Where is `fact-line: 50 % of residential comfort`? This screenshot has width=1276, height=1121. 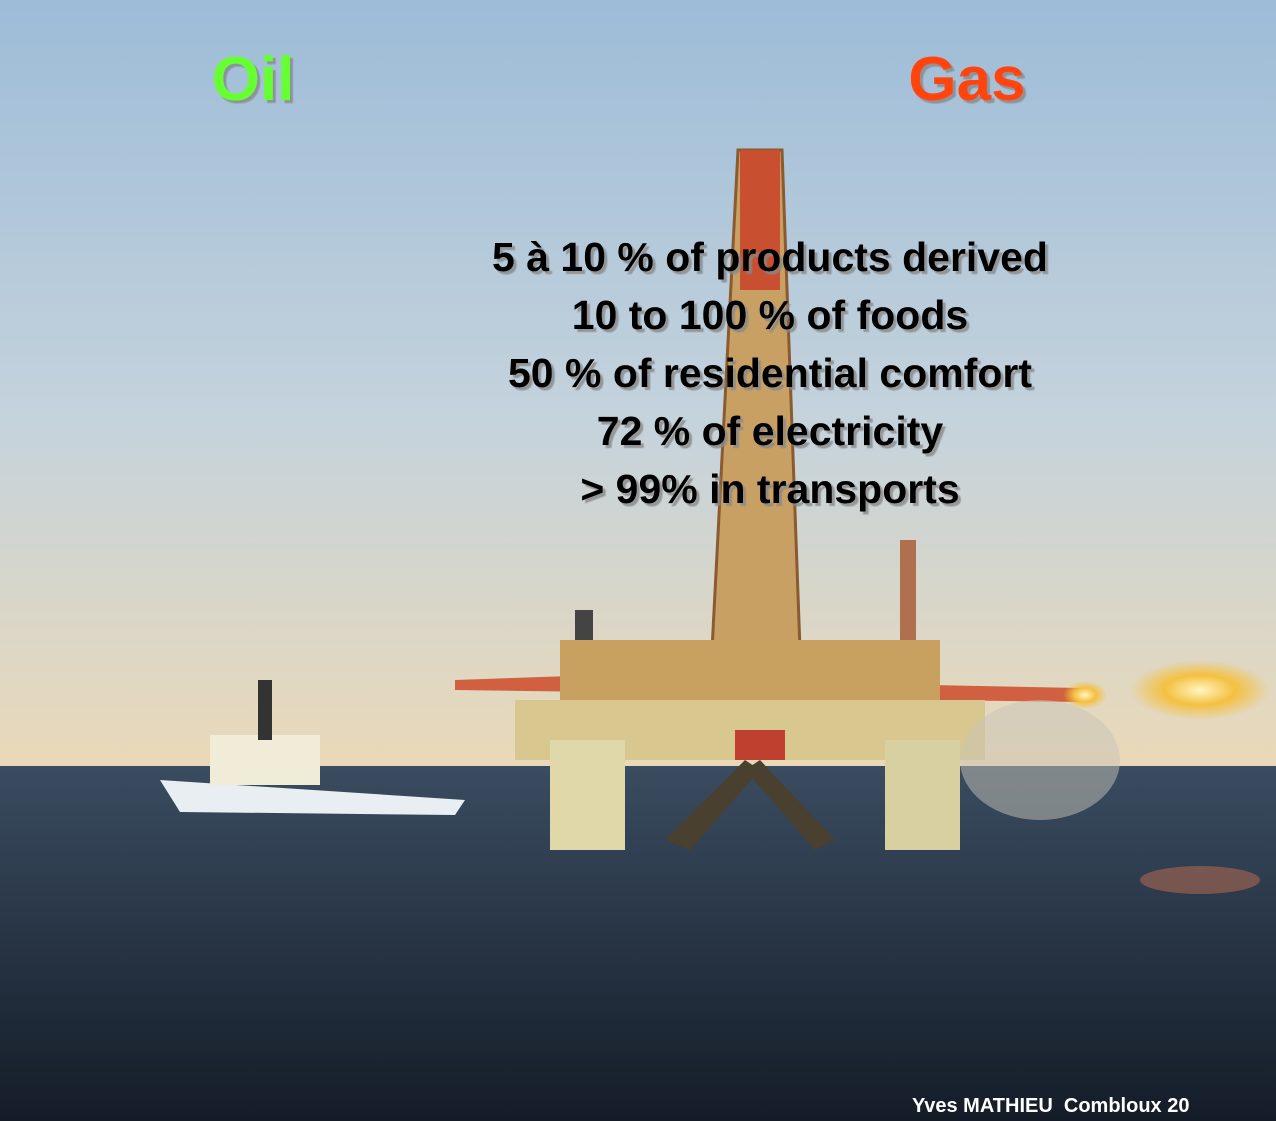 fact-line: 50 % of residential comfort is located at coordinates (770, 373).